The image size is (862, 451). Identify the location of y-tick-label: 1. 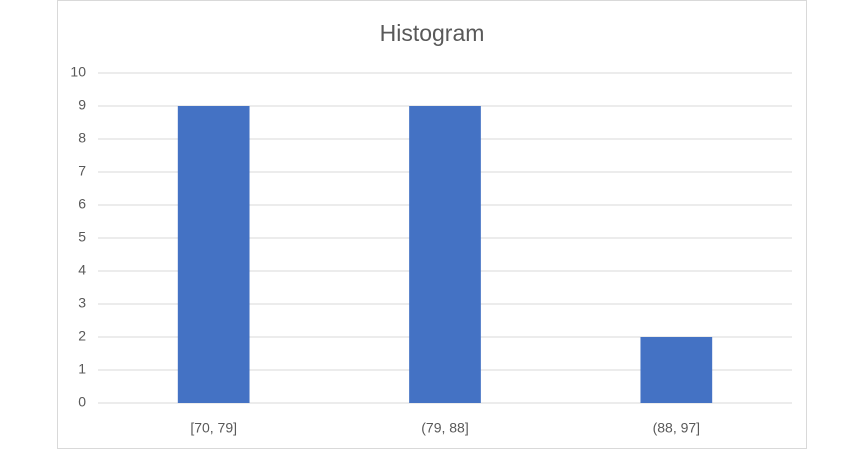
(82, 369).